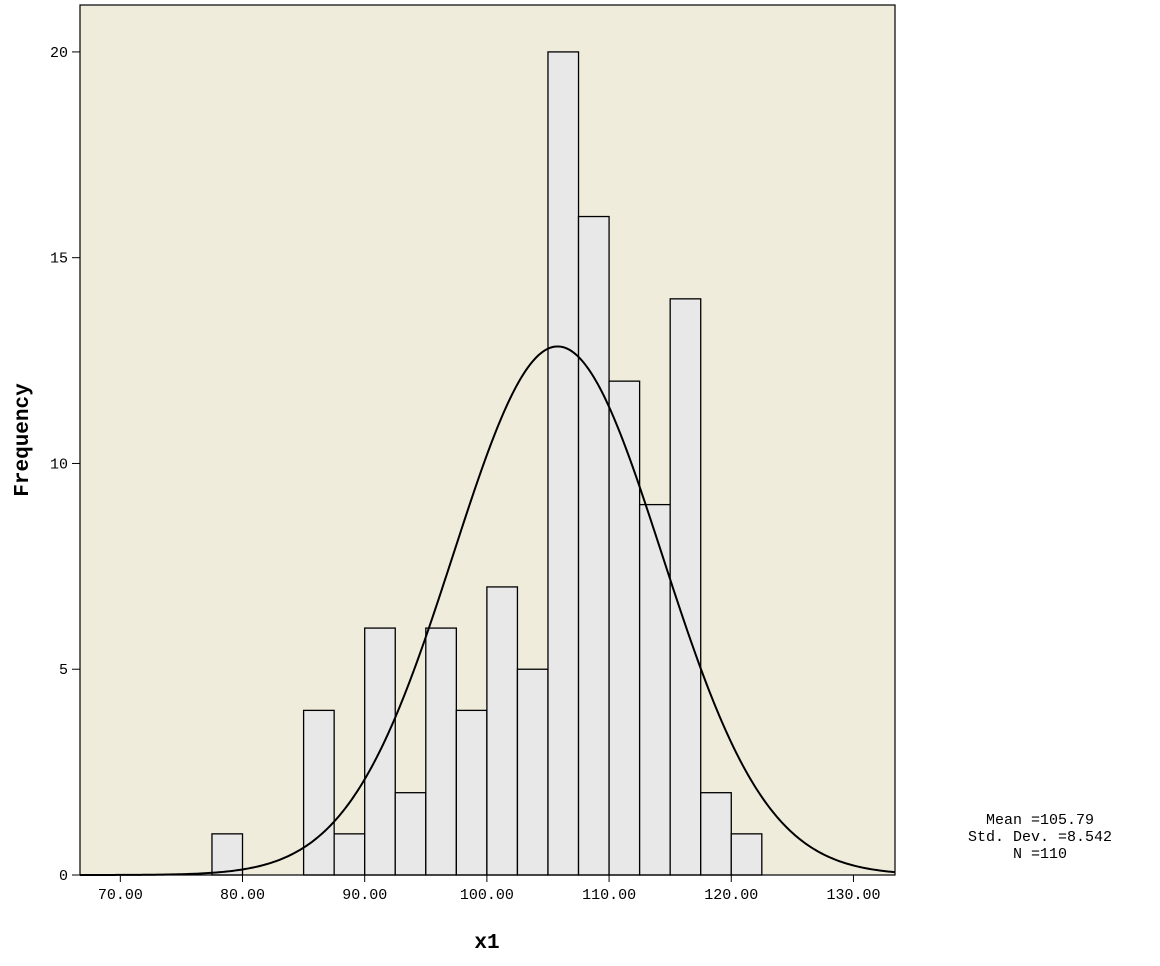 This screenshot has height=966, width=1160. Describe the element at coordinates (120, 895) in the screenshot. I see `x-tick-label: 70.00` at that location.